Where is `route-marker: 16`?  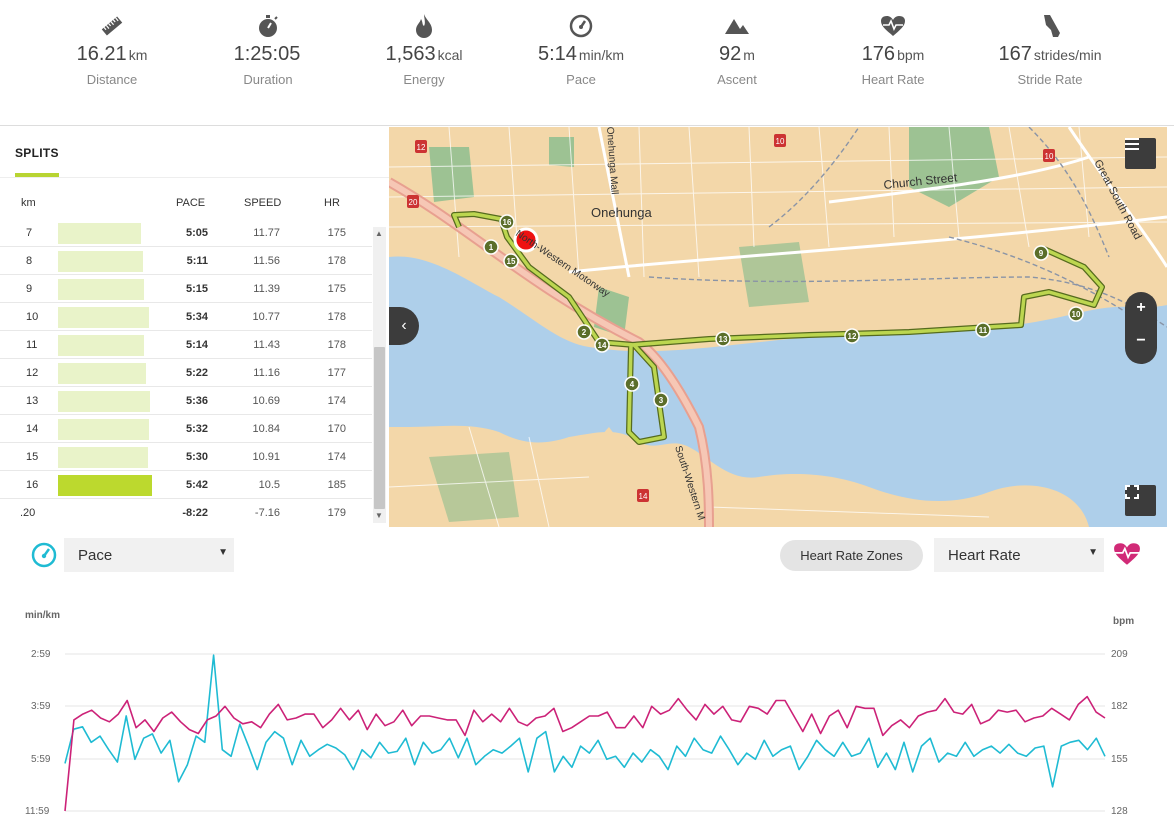
route-marker: 16 is located at coordinates (507, 222).